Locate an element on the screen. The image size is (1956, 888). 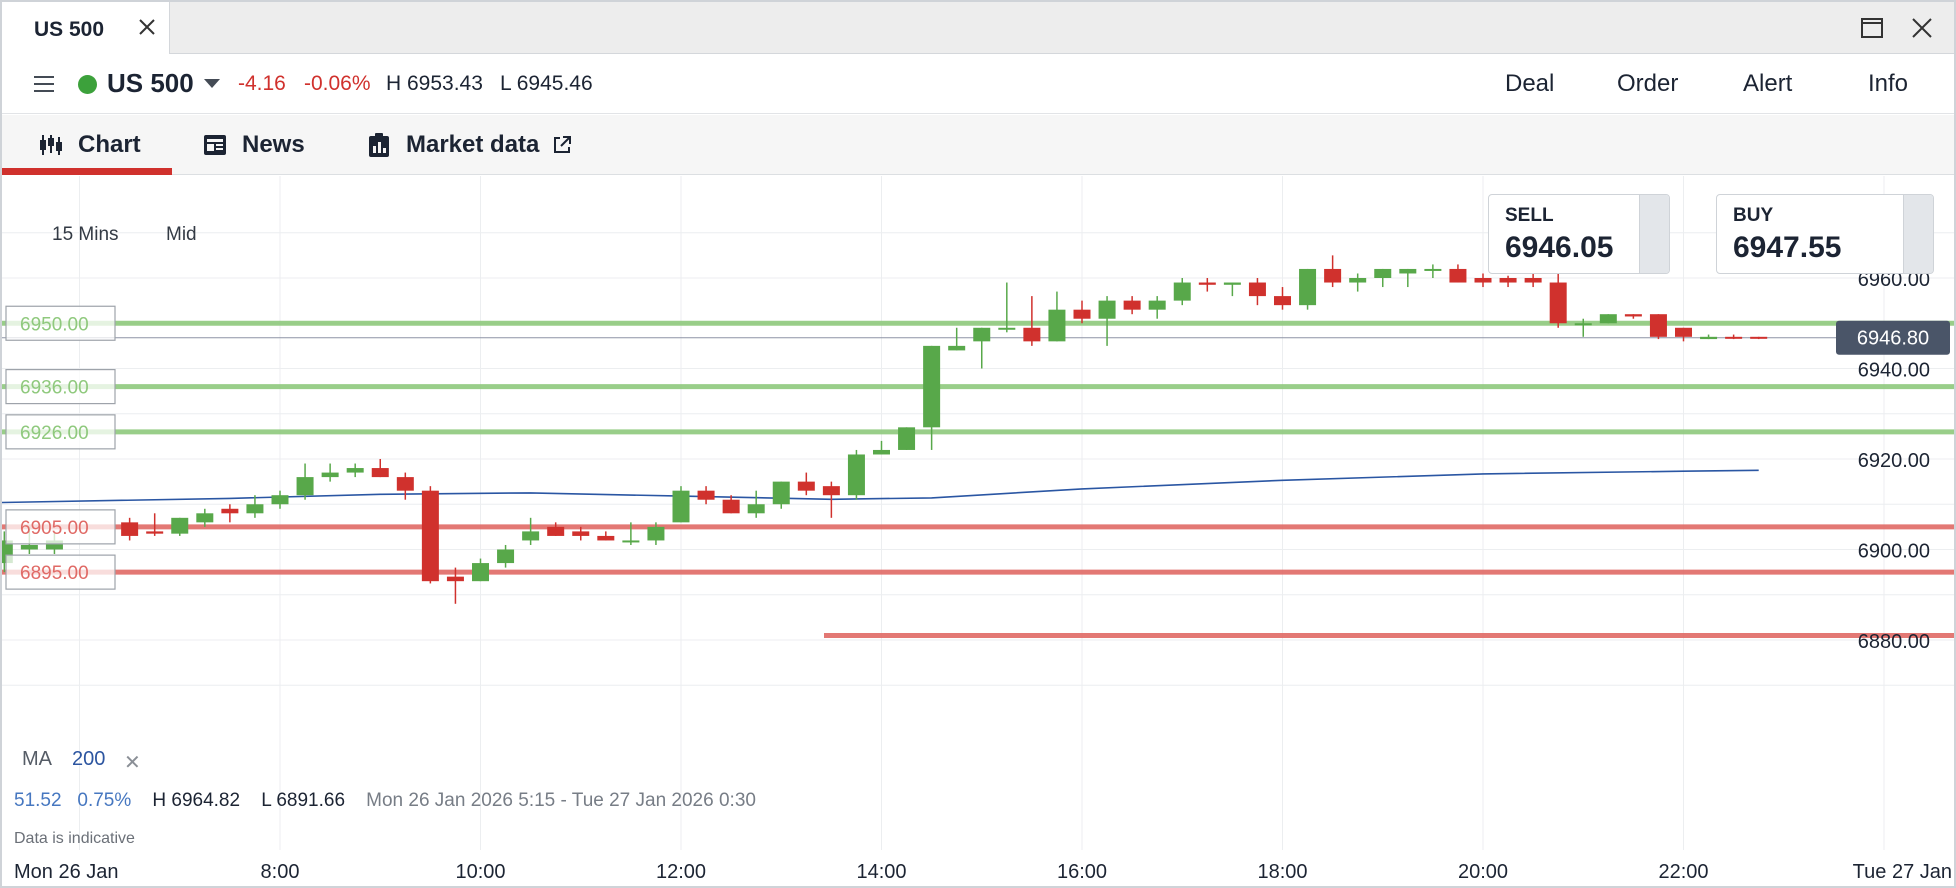
sell-button: SELL 6946.05 is located at coordinates (1579, 234).